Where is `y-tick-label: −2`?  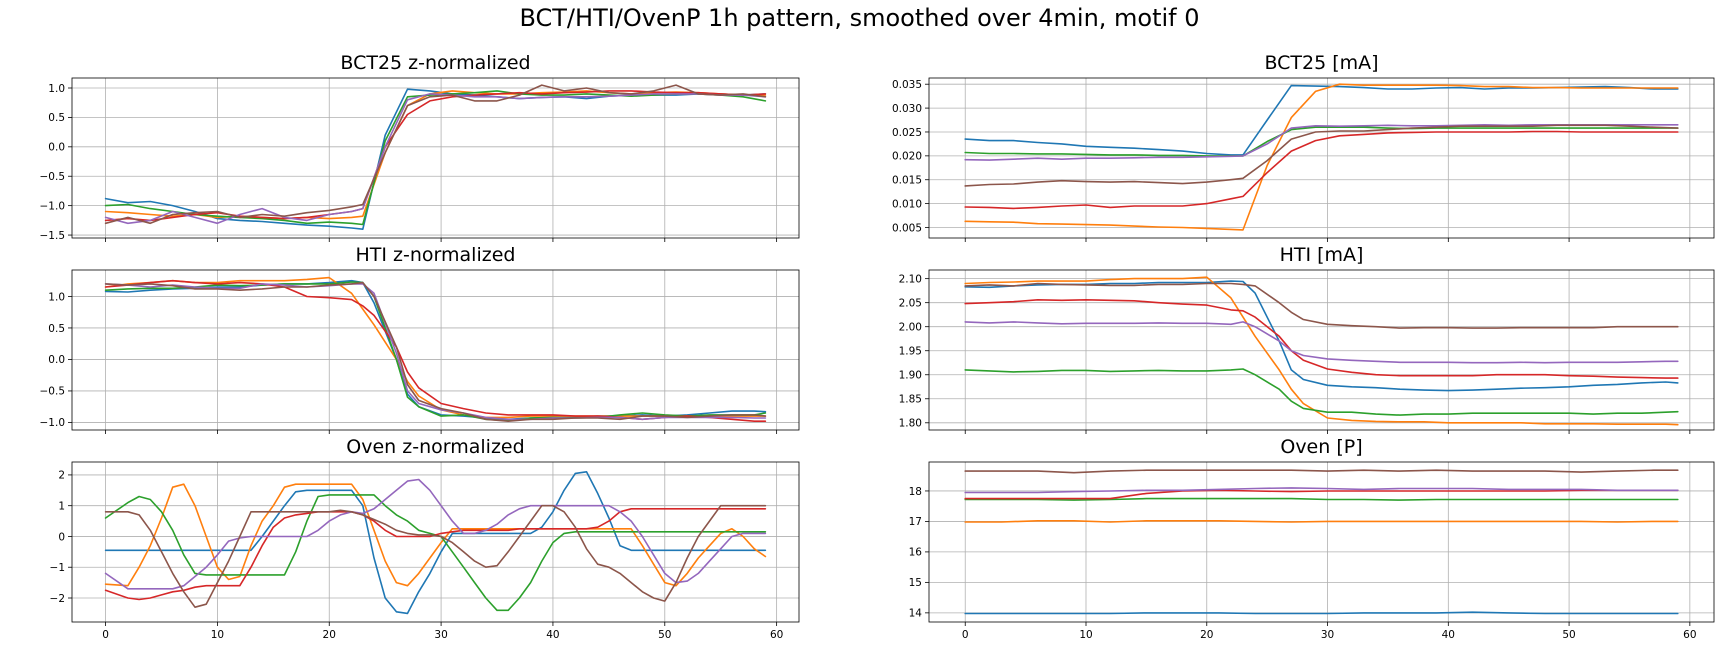 y-tick-label: −2 is located at coordinates (57, 599).